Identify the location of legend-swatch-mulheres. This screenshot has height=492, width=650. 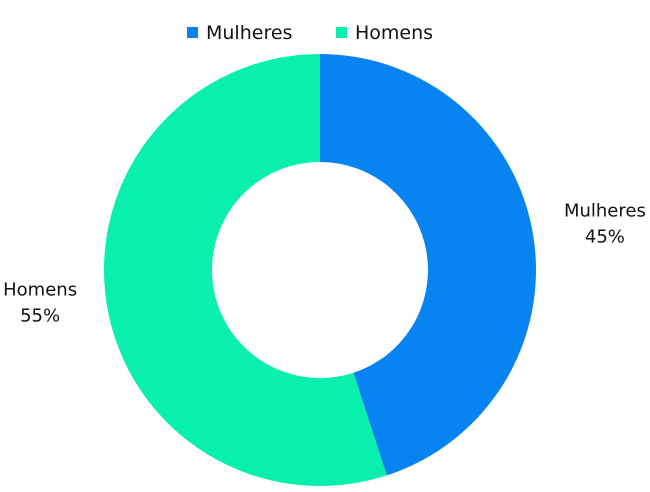
(192, 32).